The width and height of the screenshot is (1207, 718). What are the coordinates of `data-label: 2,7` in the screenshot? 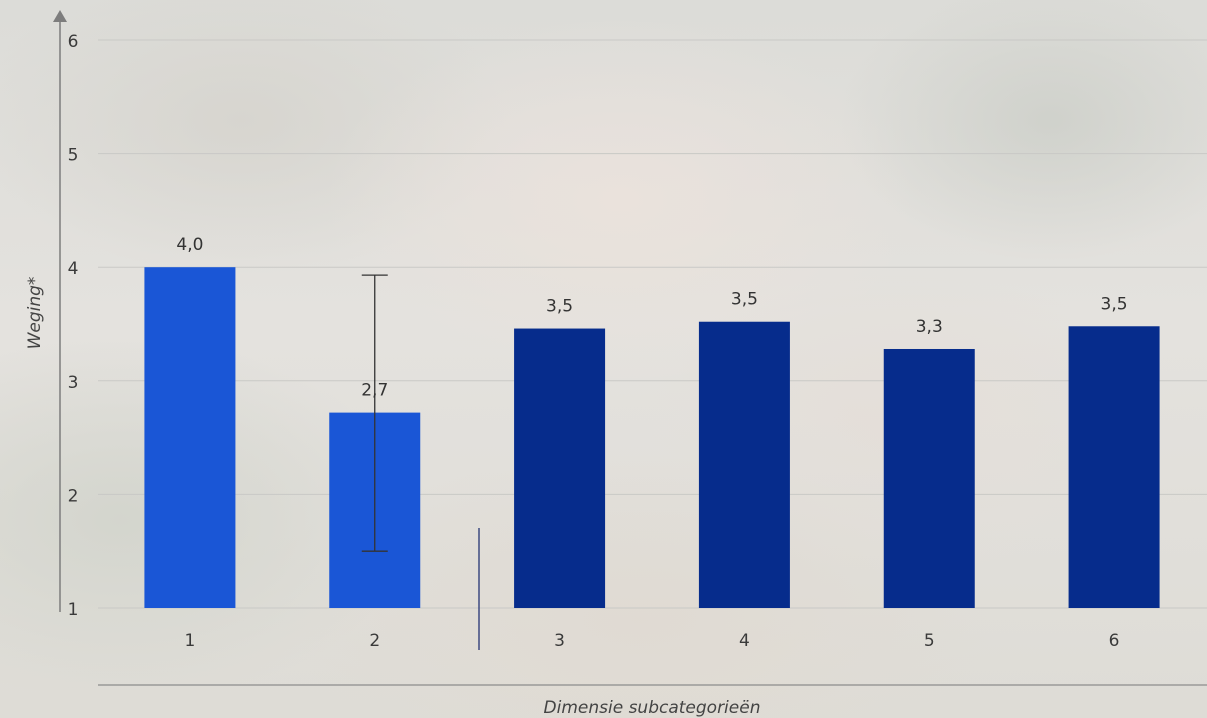 It's located at (374, 391).